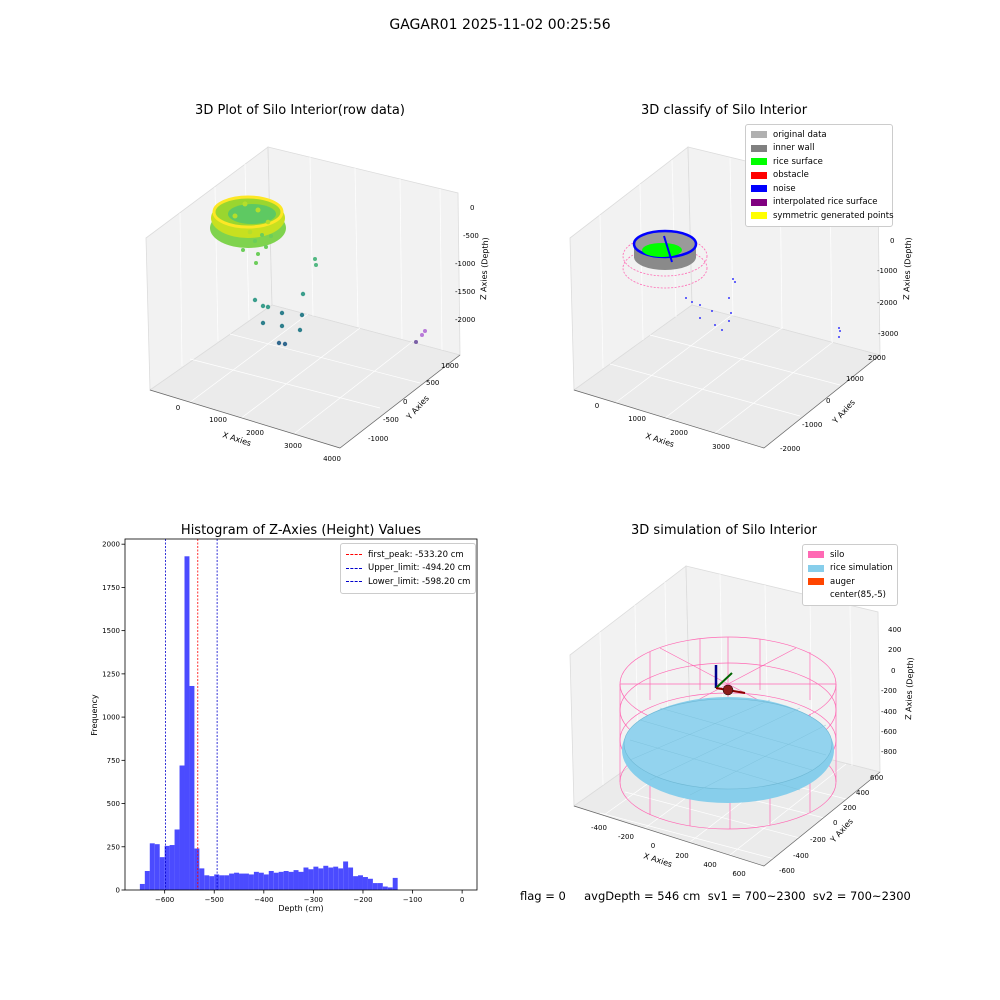  Describe the element at coordinates (790, 449) in the screenshot. I see `p2-ytick: -2000` at that location.